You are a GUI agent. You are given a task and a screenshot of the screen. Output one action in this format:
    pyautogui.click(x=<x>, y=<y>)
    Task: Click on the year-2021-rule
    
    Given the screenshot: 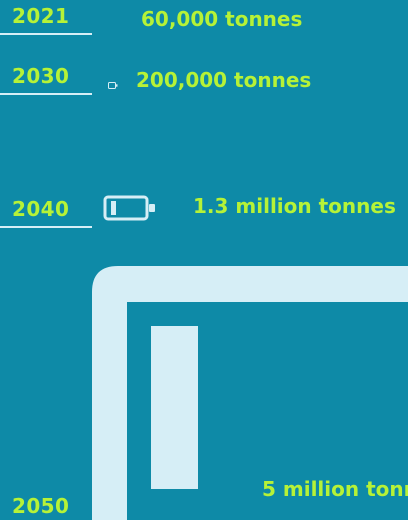 What is the action you would take?
    pyautogui.click(x=46, y=34)
    